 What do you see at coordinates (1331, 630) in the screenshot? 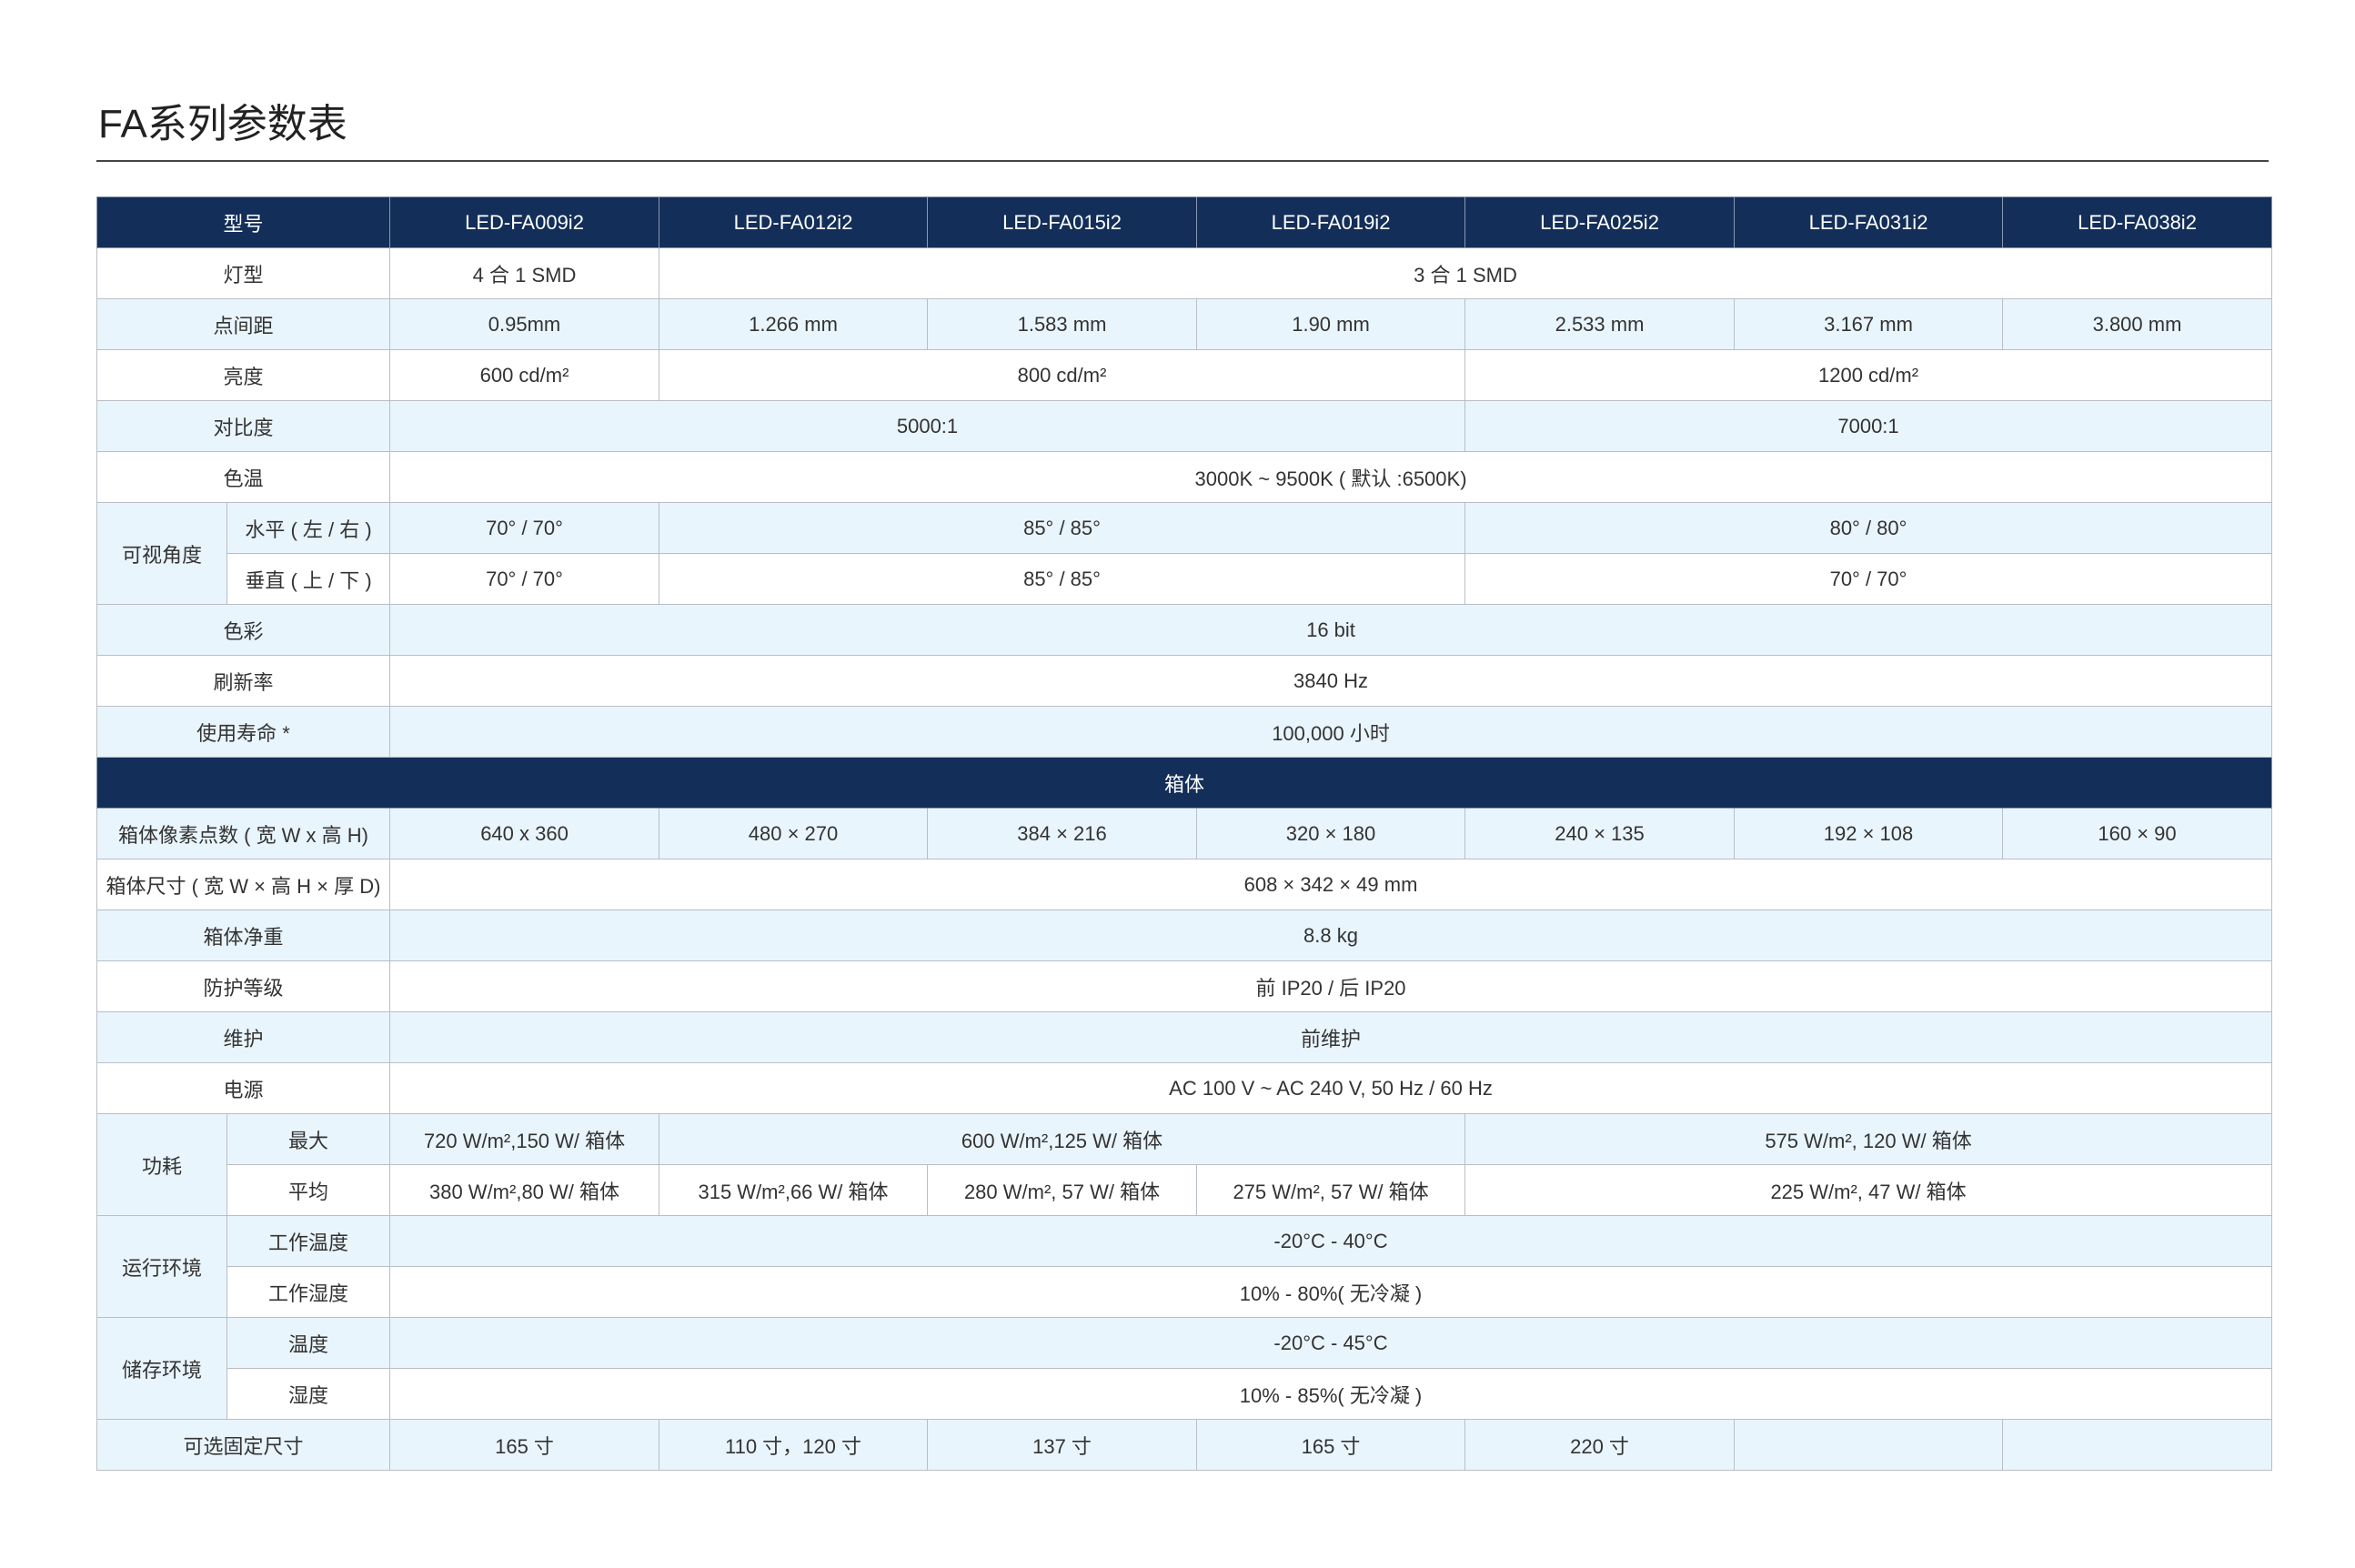
I see `spec-value: 16 bit` at bounding box center [1331, 630].